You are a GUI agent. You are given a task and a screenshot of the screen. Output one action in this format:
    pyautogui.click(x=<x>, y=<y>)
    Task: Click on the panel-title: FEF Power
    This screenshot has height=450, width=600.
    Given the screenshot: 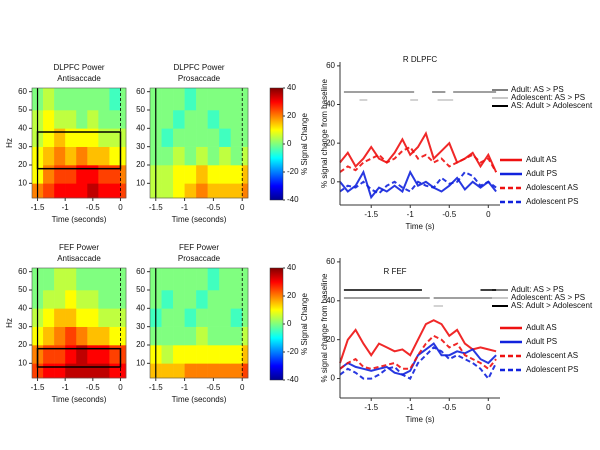 What is the action you would take?
    pyautogui.click(x=79, y=247)
    